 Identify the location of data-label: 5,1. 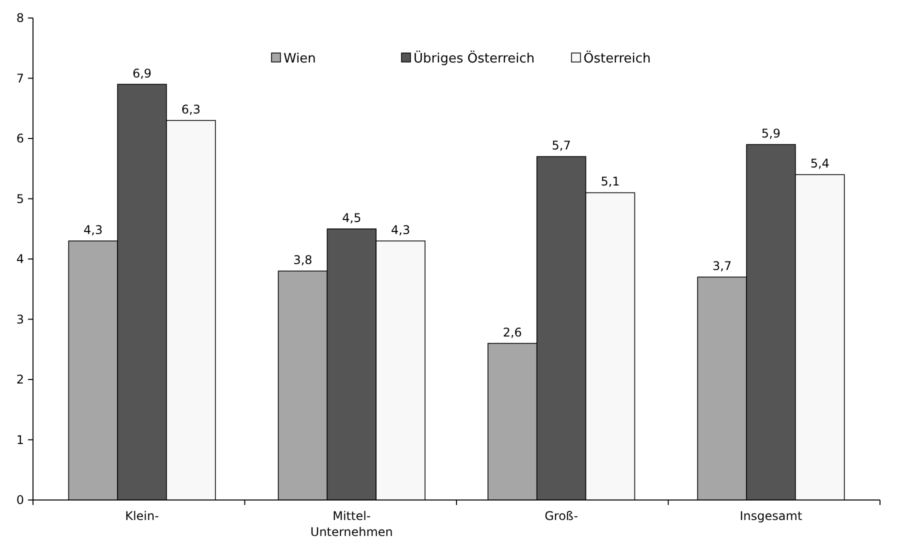
(610, 181).